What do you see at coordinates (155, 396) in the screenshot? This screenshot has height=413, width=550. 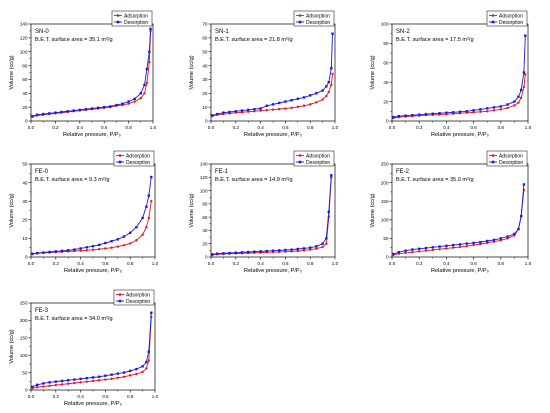 I see `x-tick-label: 1.0` at bounding box center [155, 396].